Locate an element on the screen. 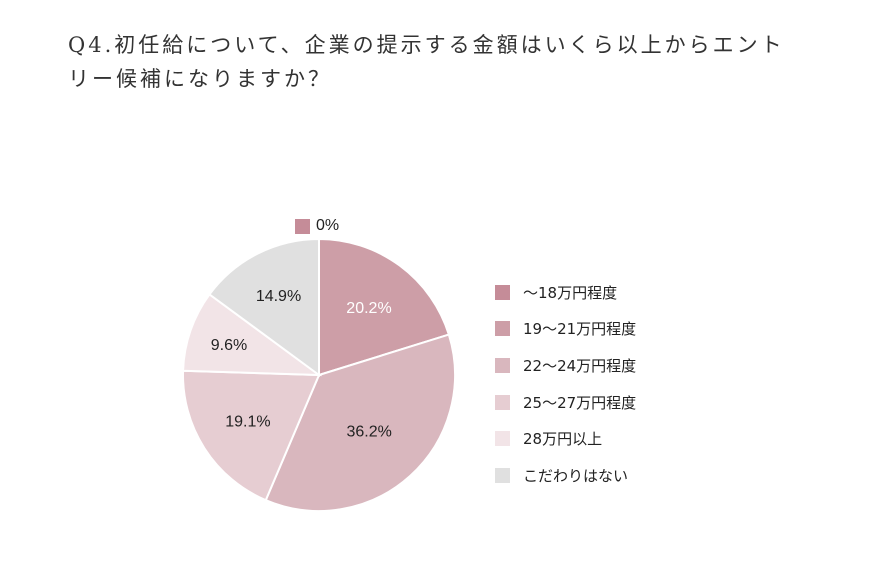 The height and width of the screenshot is (588, 870). slice-value-label: 9.6% is located at coordinates (229, 345).